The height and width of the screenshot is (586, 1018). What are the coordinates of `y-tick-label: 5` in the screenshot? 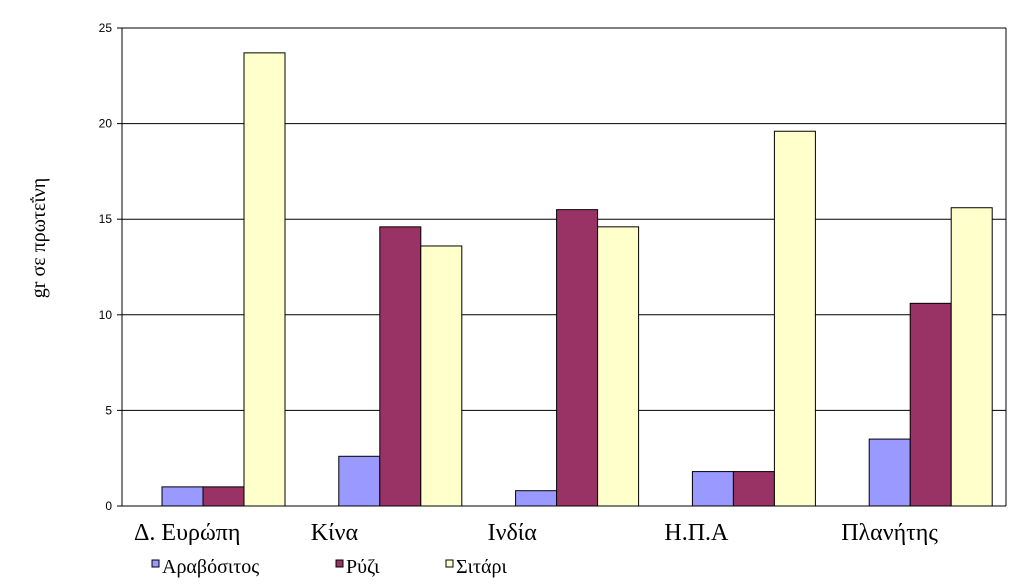 It's located at (108, 410).